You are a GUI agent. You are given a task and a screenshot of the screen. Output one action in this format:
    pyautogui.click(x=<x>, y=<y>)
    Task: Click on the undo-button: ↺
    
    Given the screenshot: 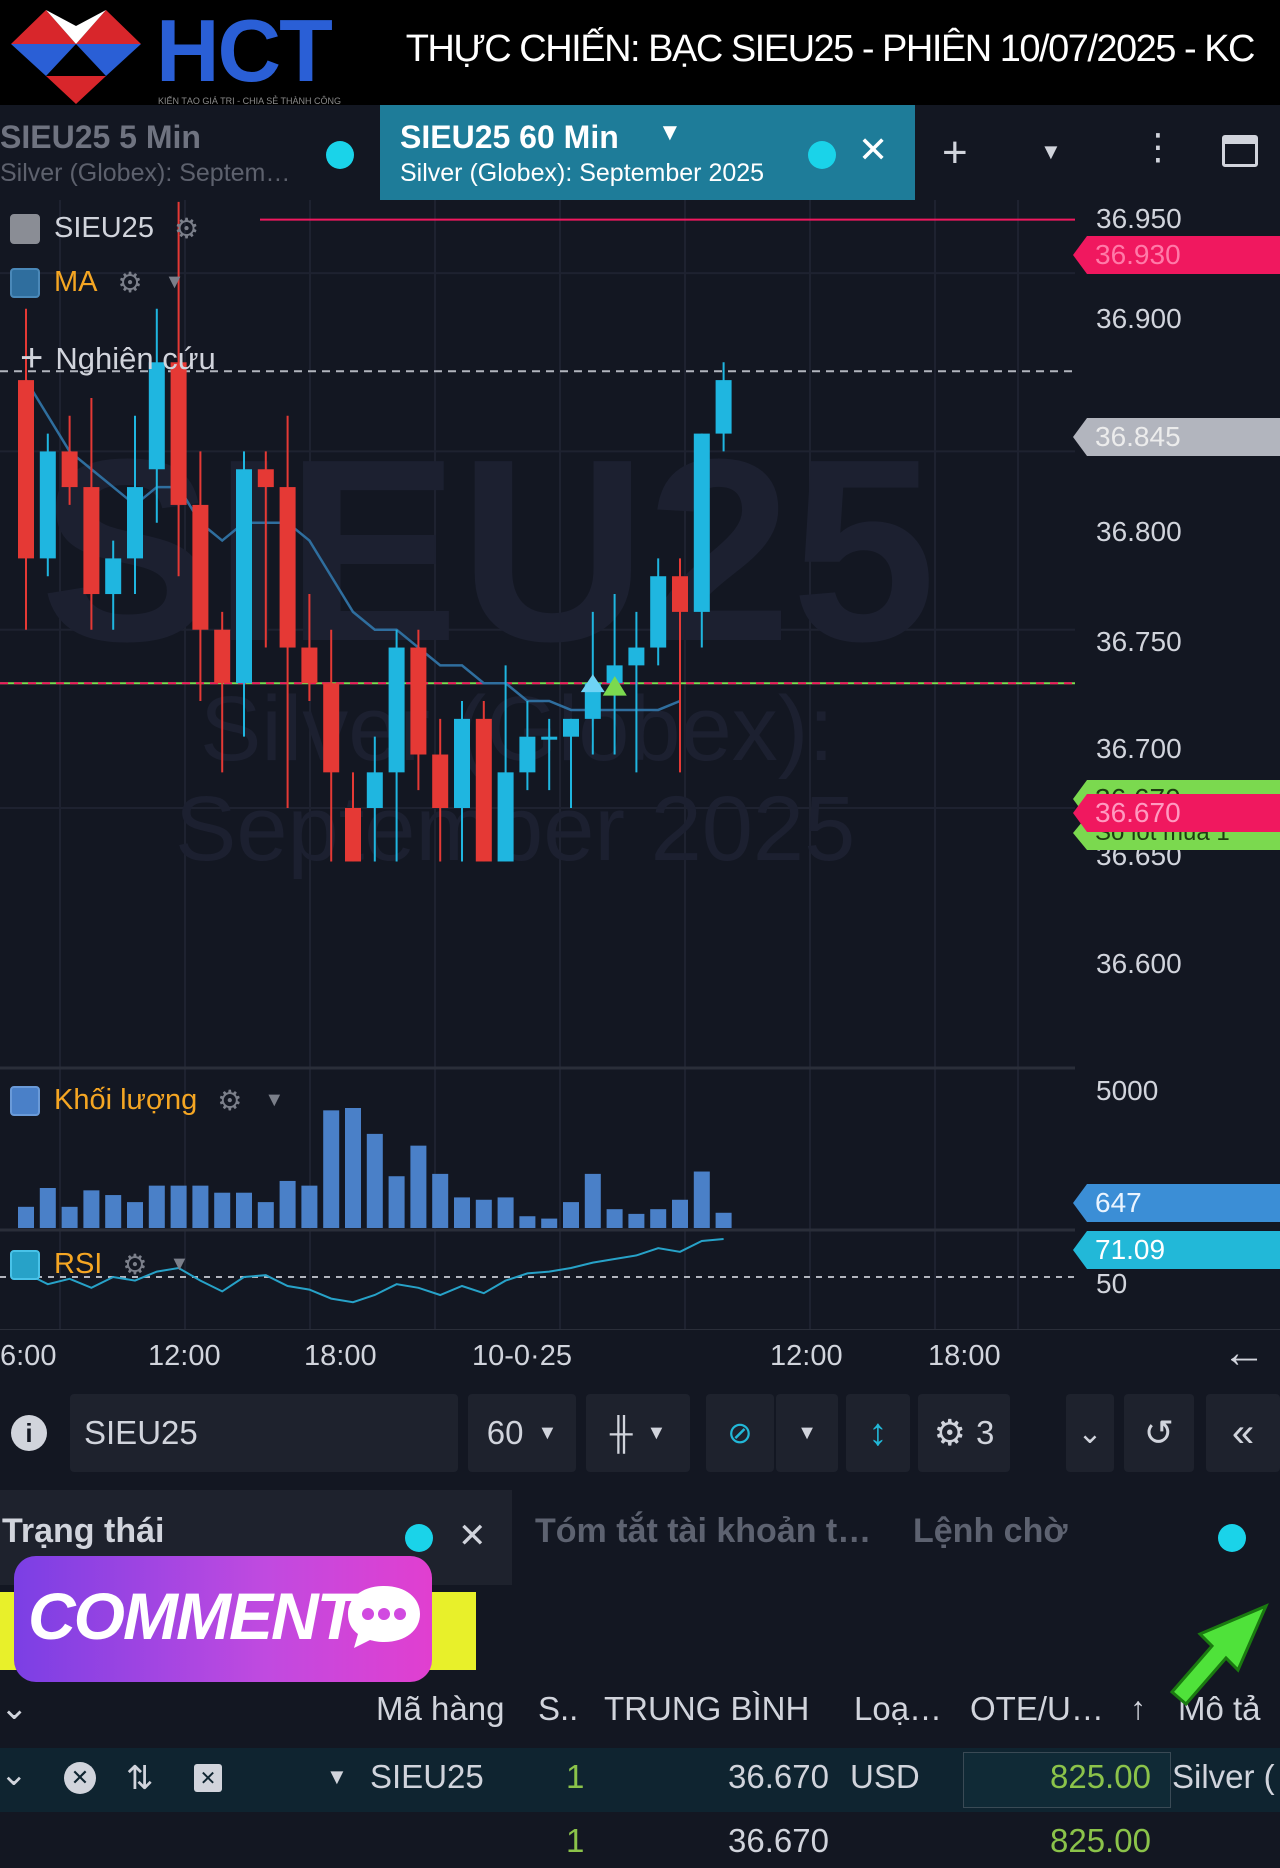 What is the action you would take?
    pyautogui.click(x=1159, y=1433)
    